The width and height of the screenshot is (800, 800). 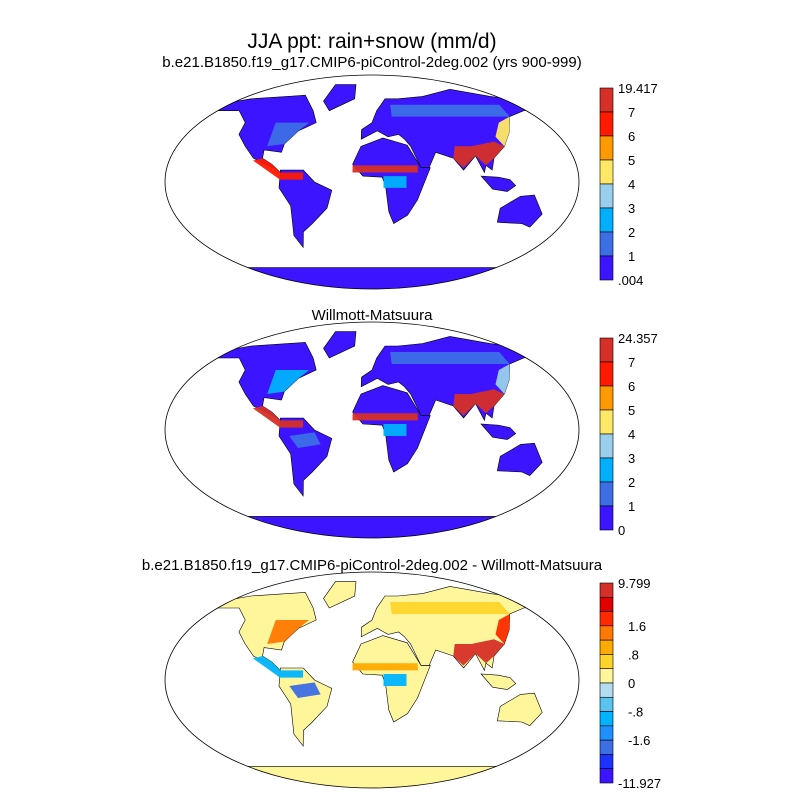 I want to click on colorbar-label: 9.799, so click(x=634, y=583).